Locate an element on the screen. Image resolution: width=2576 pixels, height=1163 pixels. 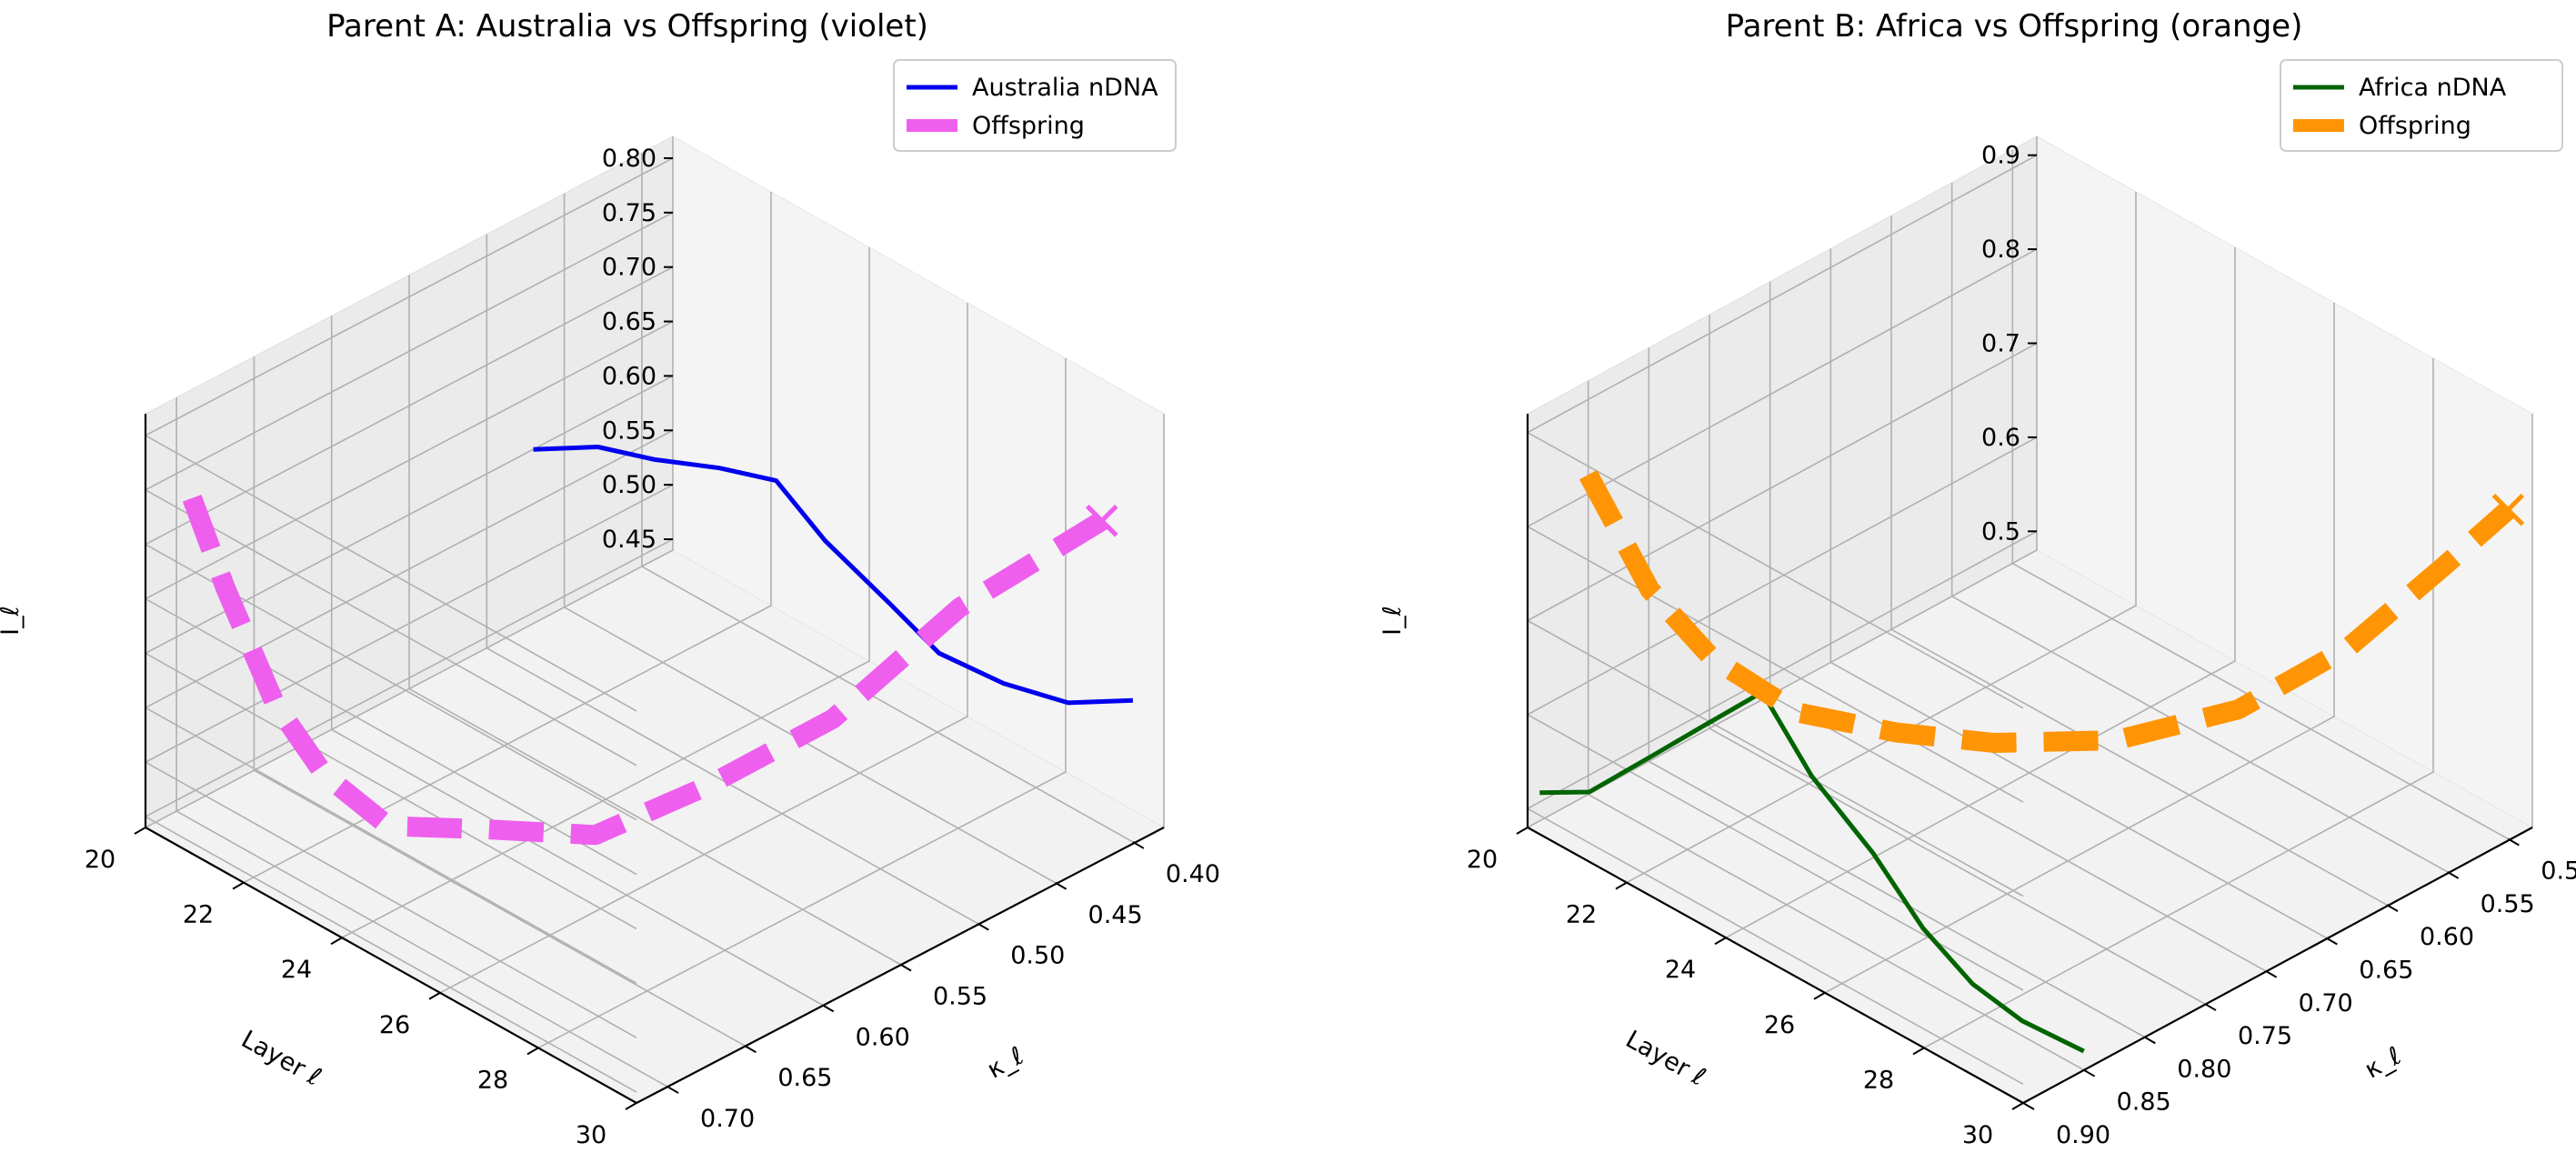
legend-label: Africa nDNA is located at coordinates (2433, 88).